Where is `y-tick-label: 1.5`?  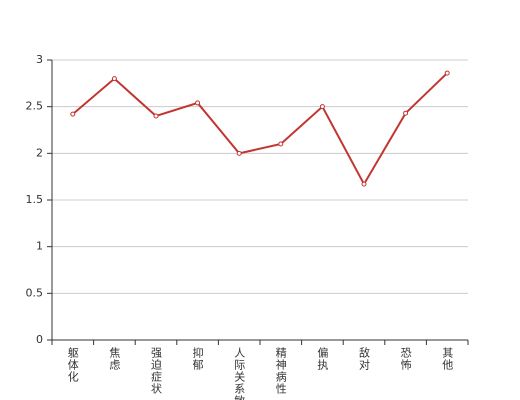 y-tick-label: 1.5 is located at coordinates (35, 199).